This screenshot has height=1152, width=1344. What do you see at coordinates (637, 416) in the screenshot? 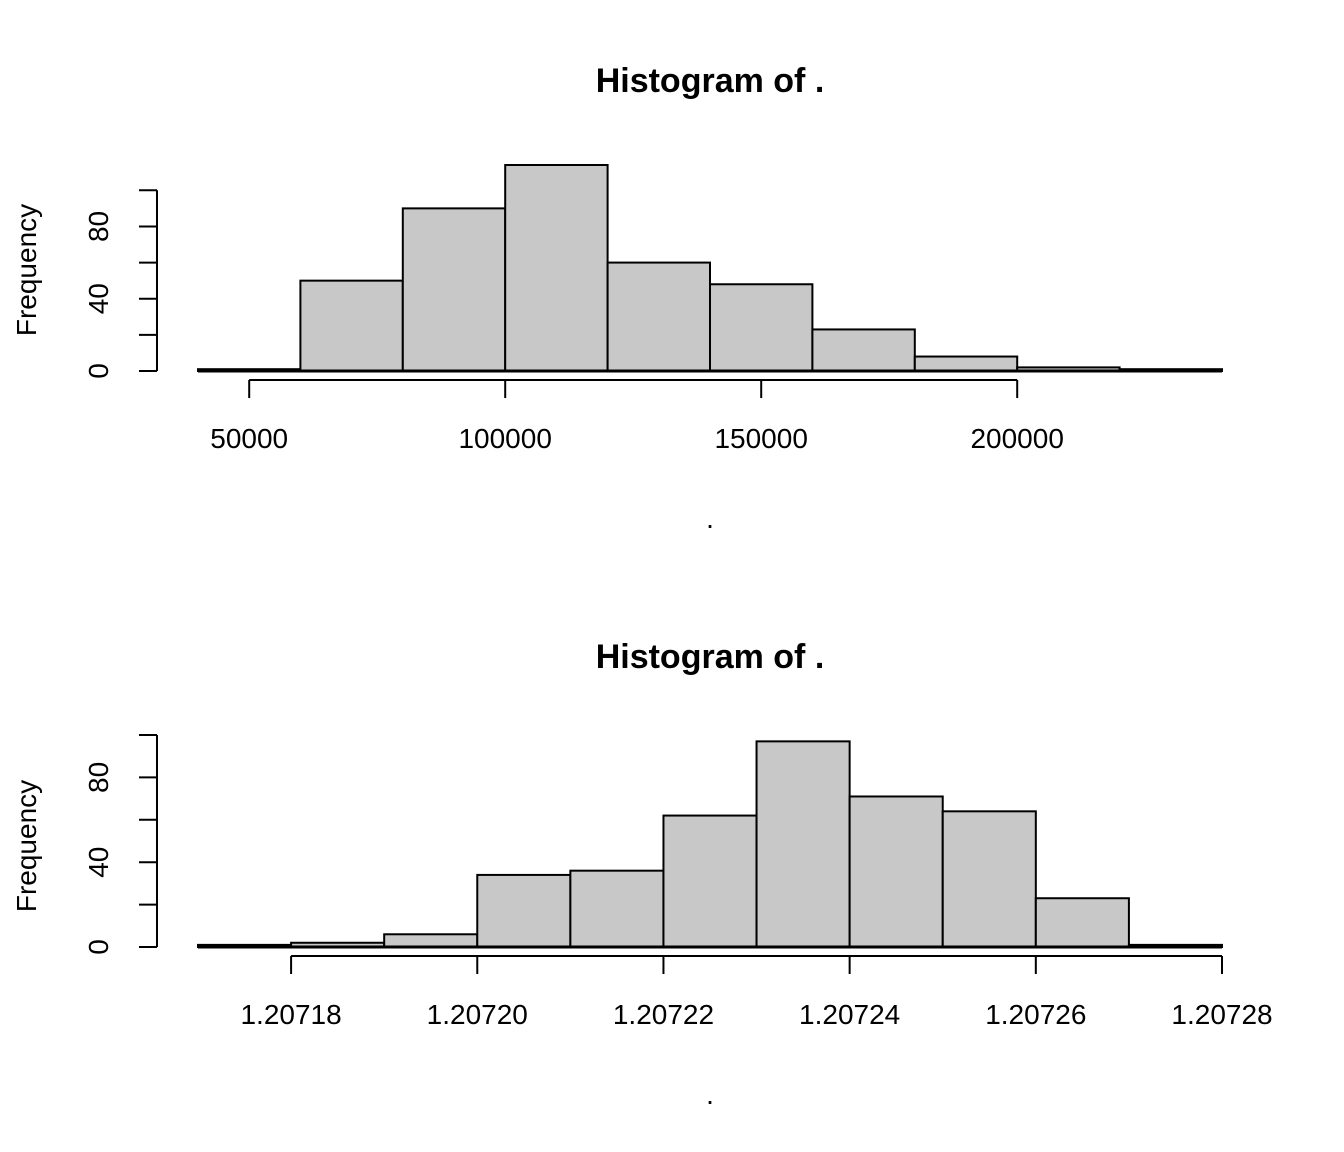
I see `x-axis-1: 50000 100000 150000 200000` at bounding box center [637, 416].